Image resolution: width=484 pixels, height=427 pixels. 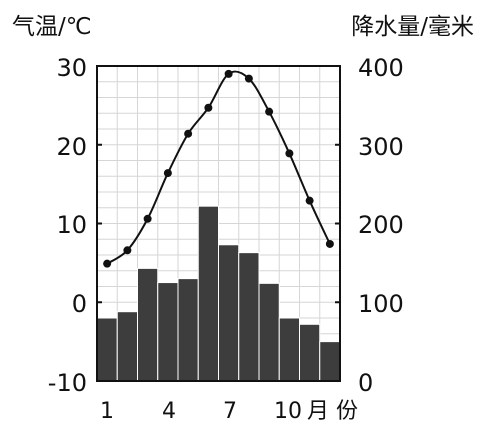 I want to click on x-axis-ticks: 1 4 7 10 月 份, so click(x=229, y=411).